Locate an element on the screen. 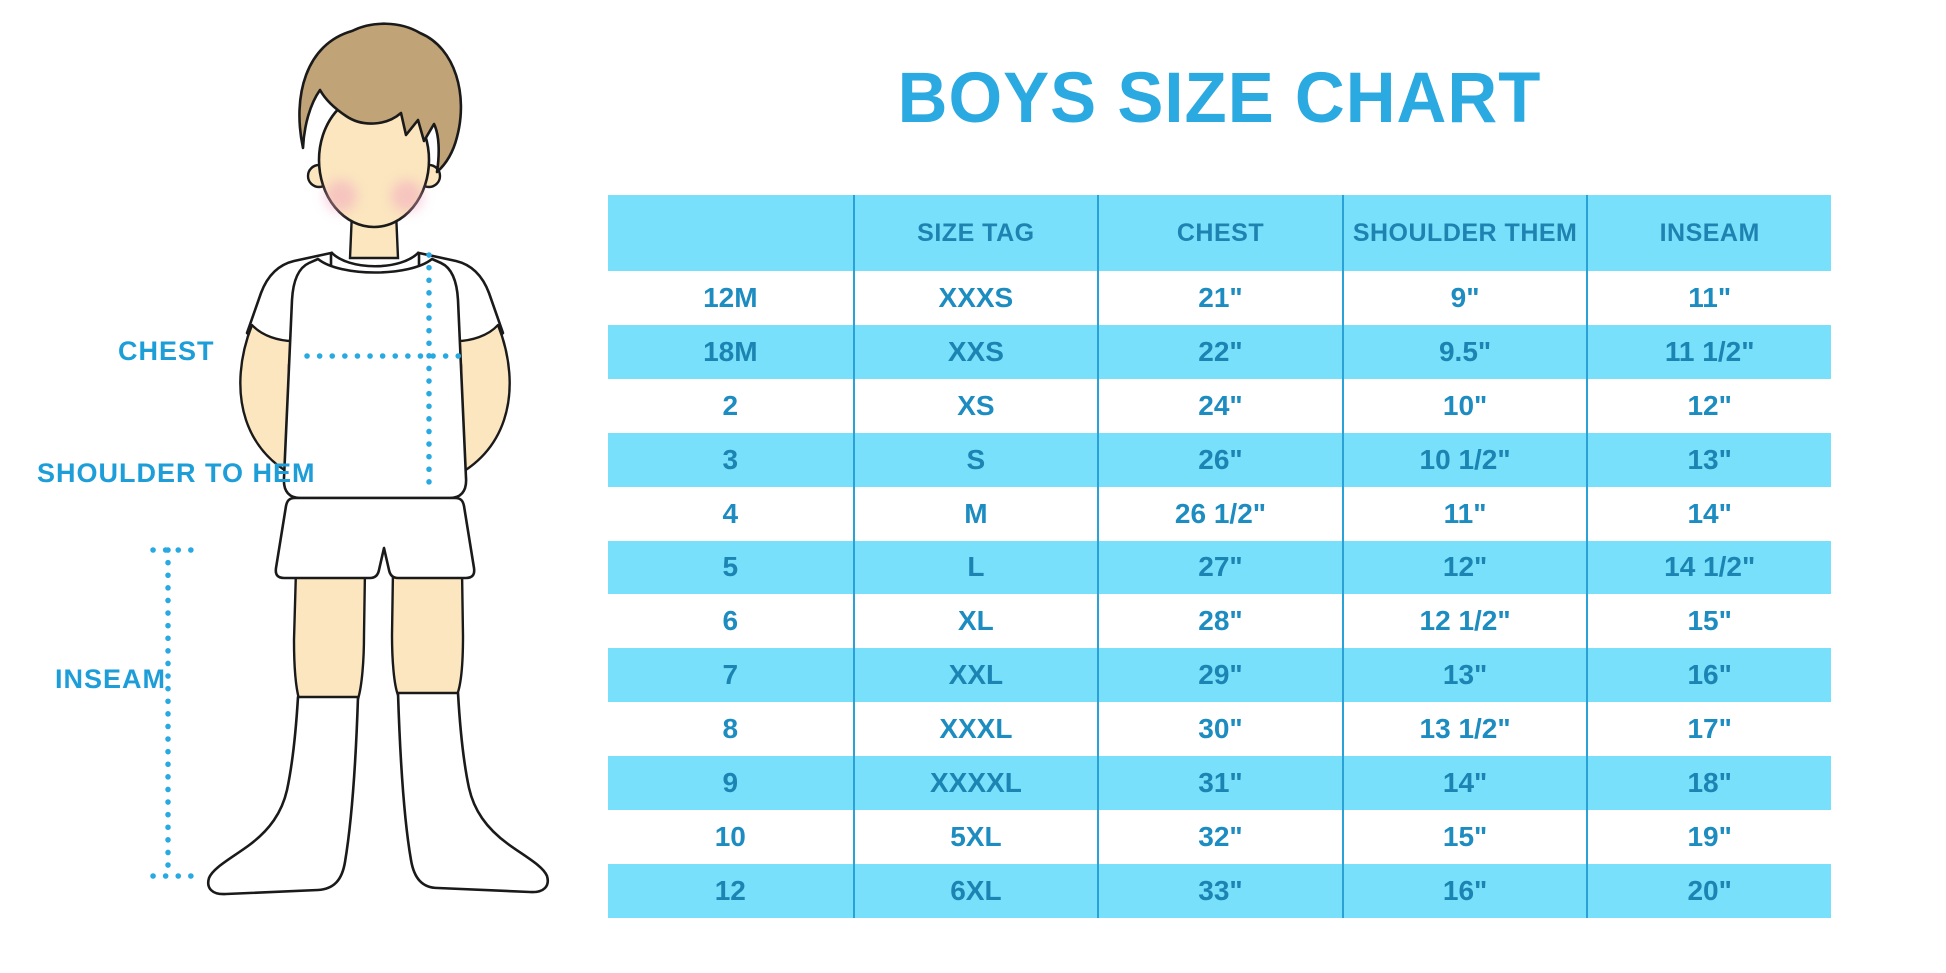 The width and height of the screenshot is (1946, 973). boy-hair is located at coordinates (380, 98).